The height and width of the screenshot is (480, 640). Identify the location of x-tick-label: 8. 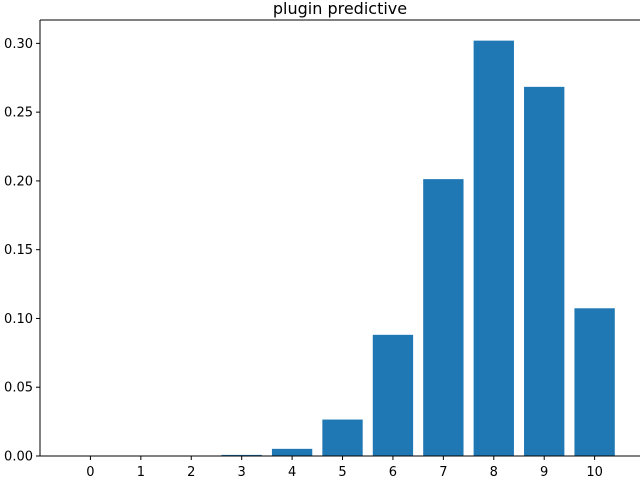
(494, 472).